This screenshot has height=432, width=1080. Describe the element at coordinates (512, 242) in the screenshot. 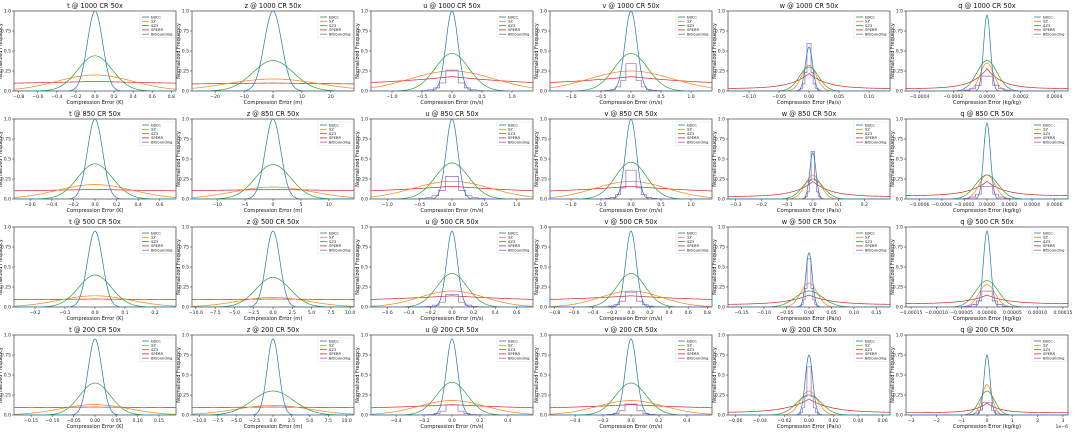

I see `legend-label-sz3: SZ3` at that location.